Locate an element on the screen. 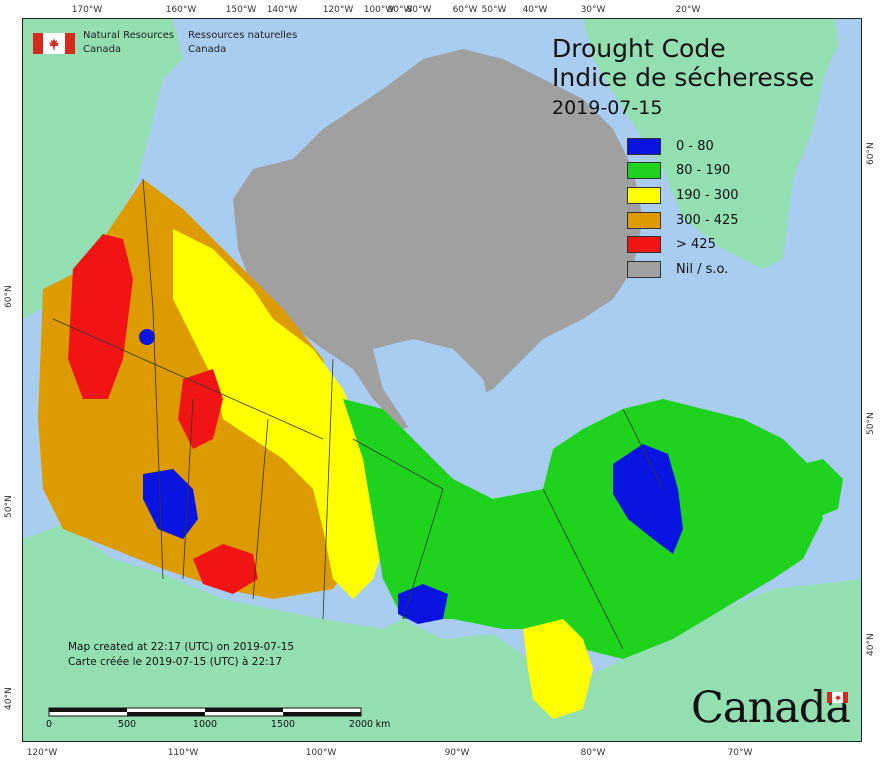 The width and height of the screenshot is (880, 760). legend-label: Nil / s.o. is located at coordinates (702, 269).